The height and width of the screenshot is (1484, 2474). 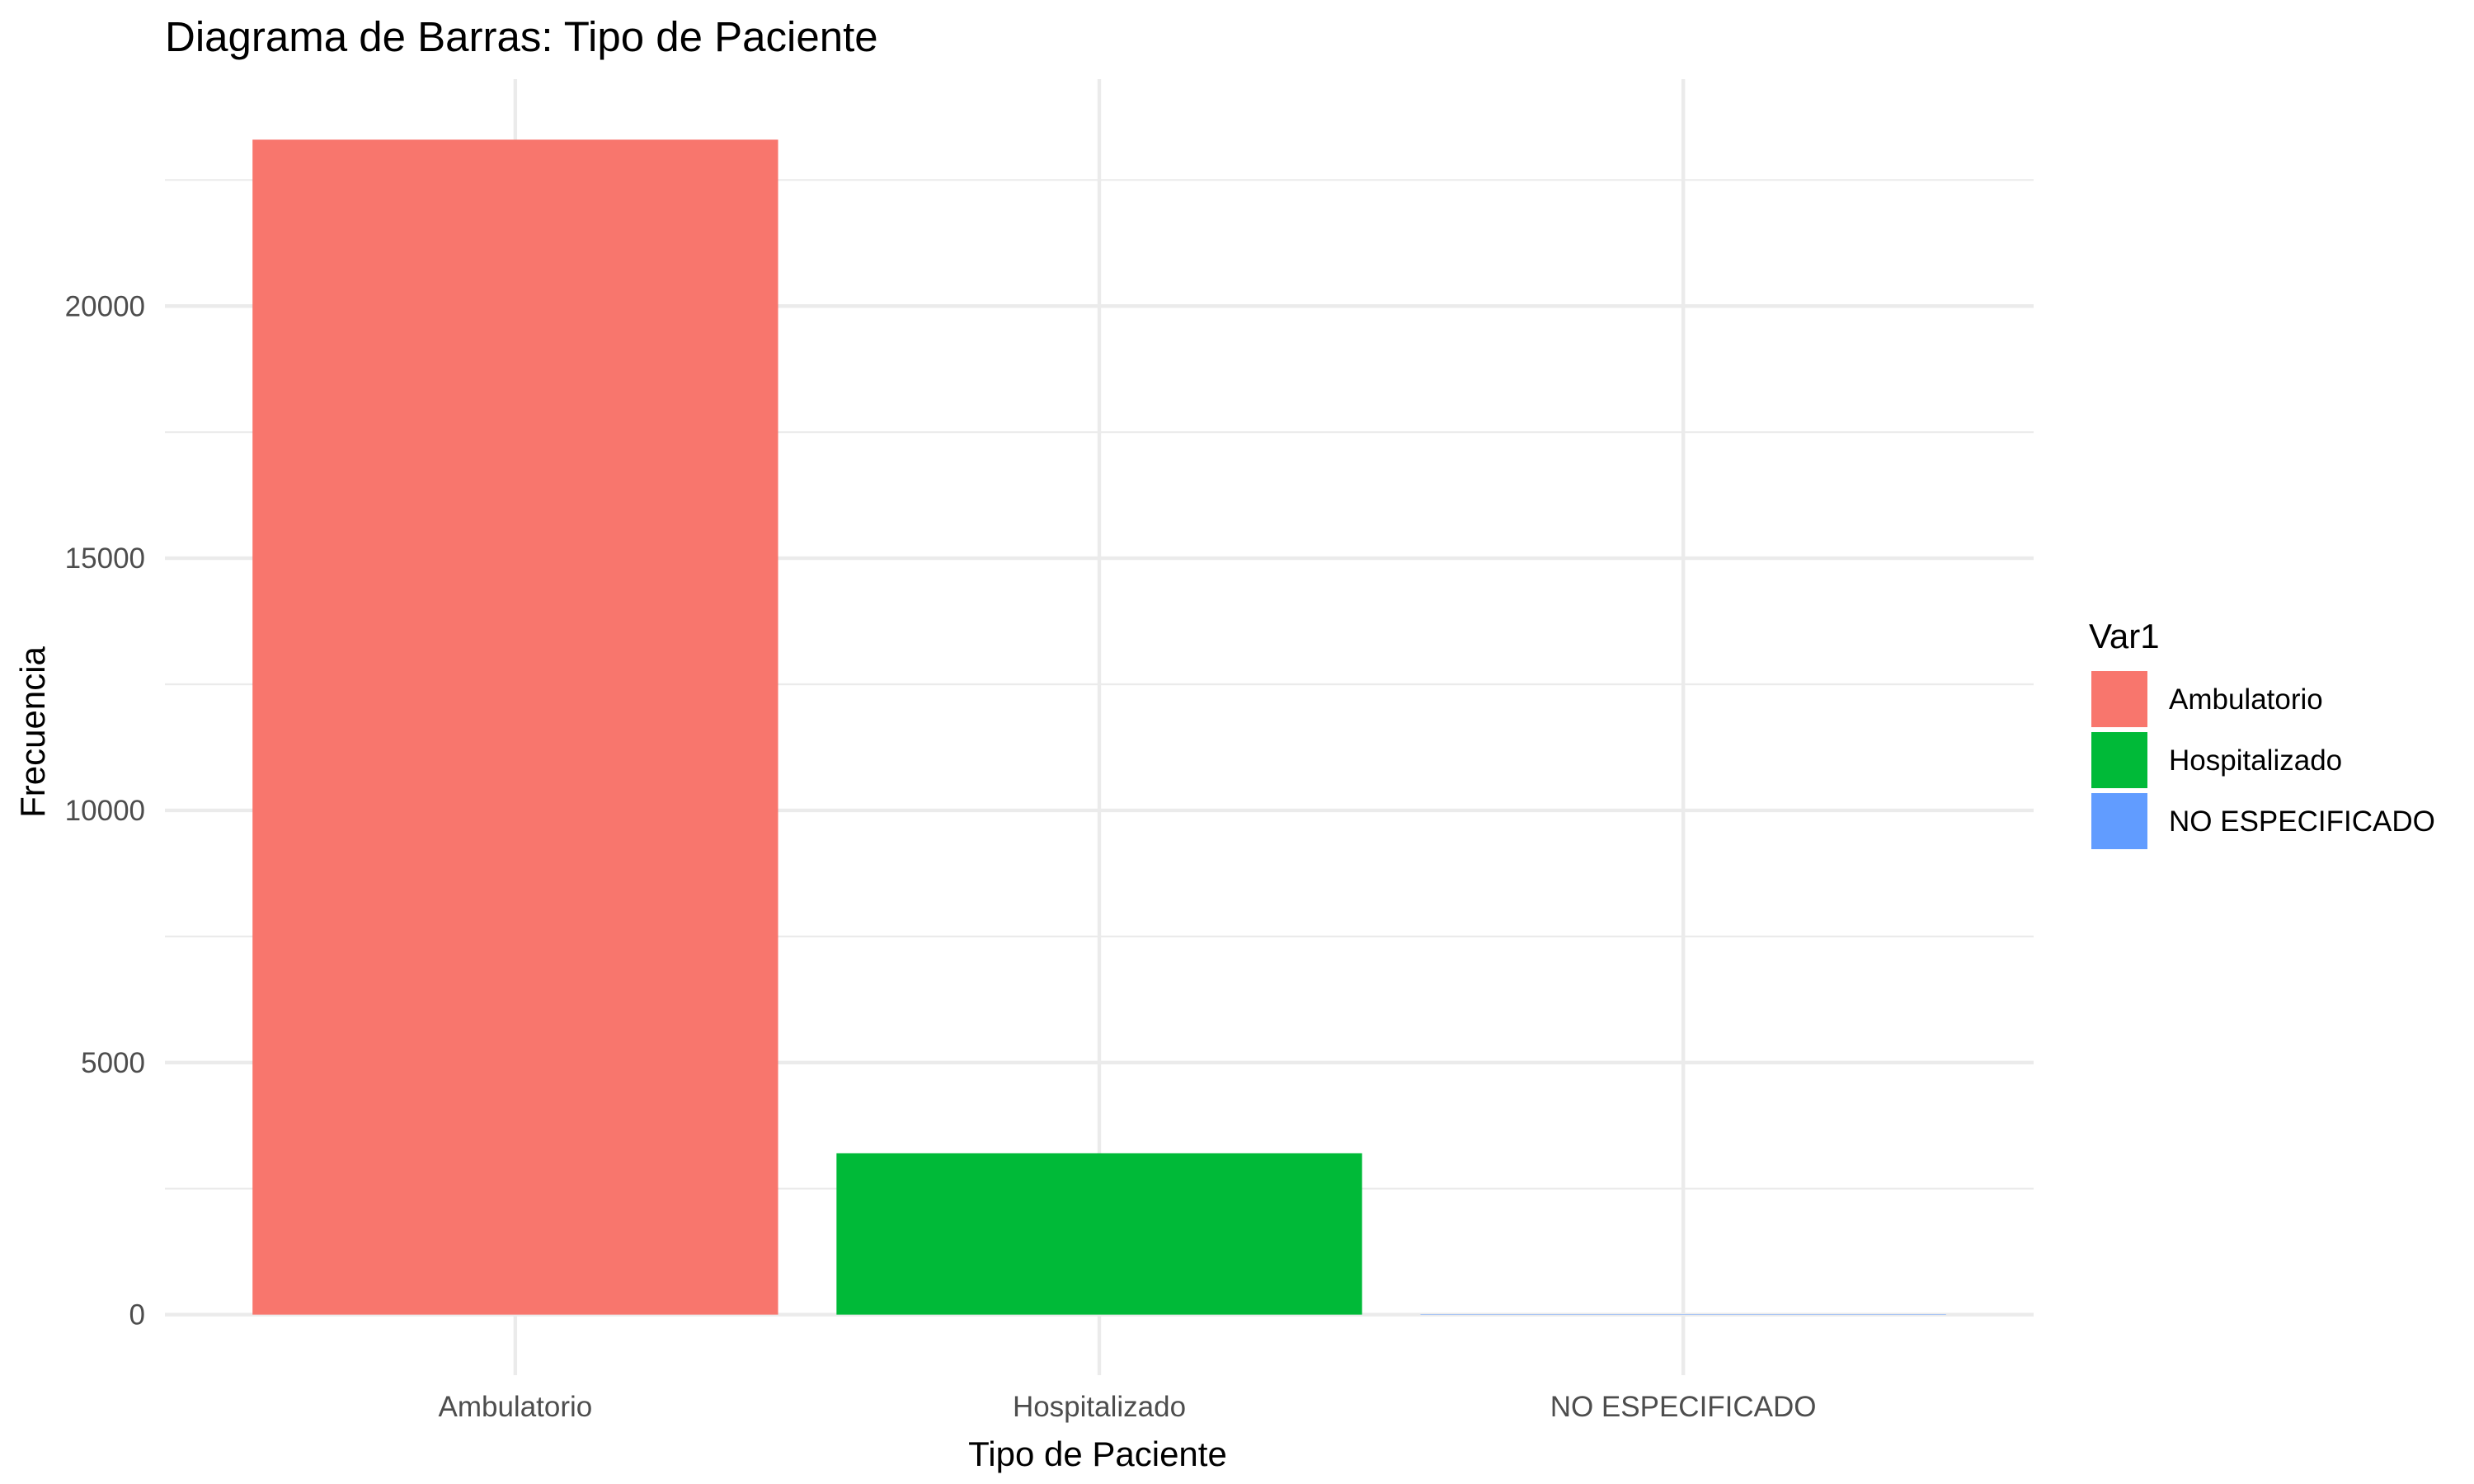 What do you see at coordinates (105, 558) in the screenshot?
I see `y-tick-label: 15000` at bounding box center [105, 558].